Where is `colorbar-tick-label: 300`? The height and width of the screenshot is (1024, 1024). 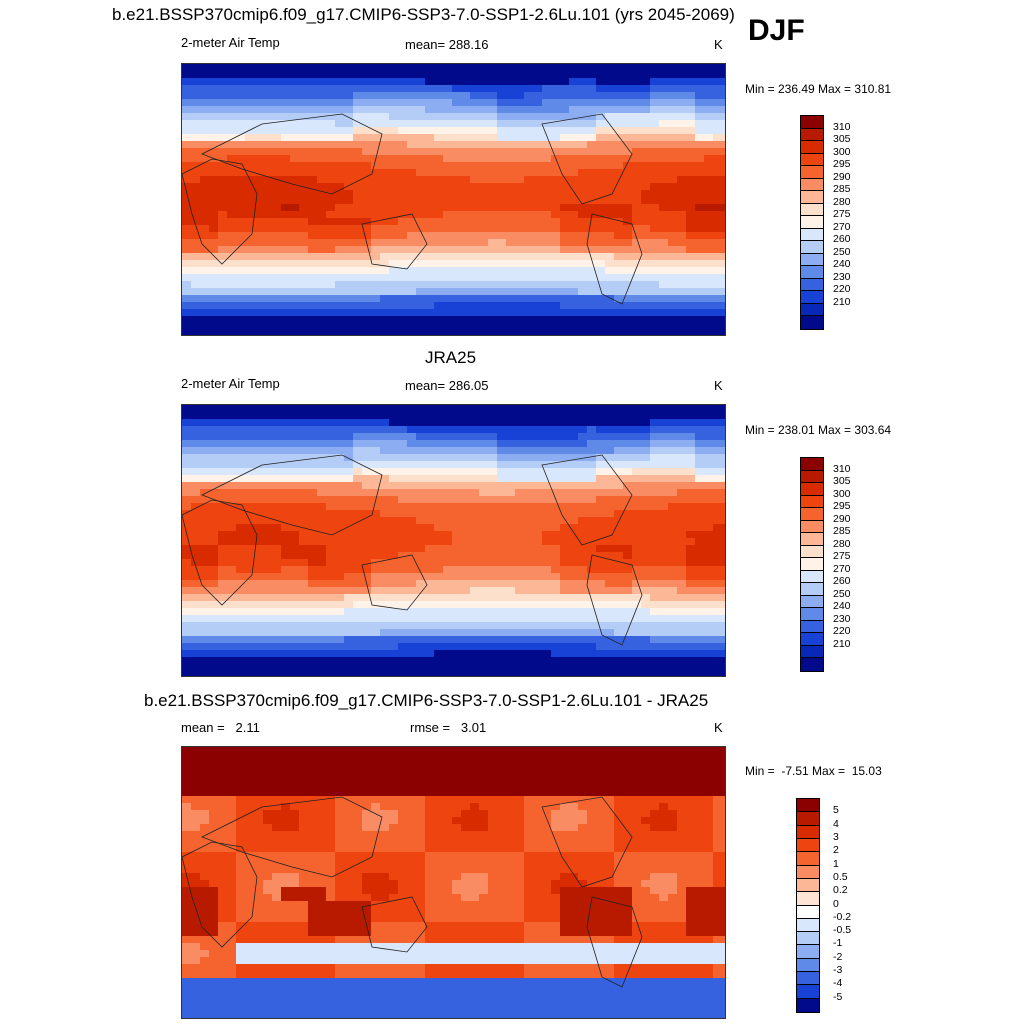 colorbar-tick-label: 300 is located at coordinates (842, 151).